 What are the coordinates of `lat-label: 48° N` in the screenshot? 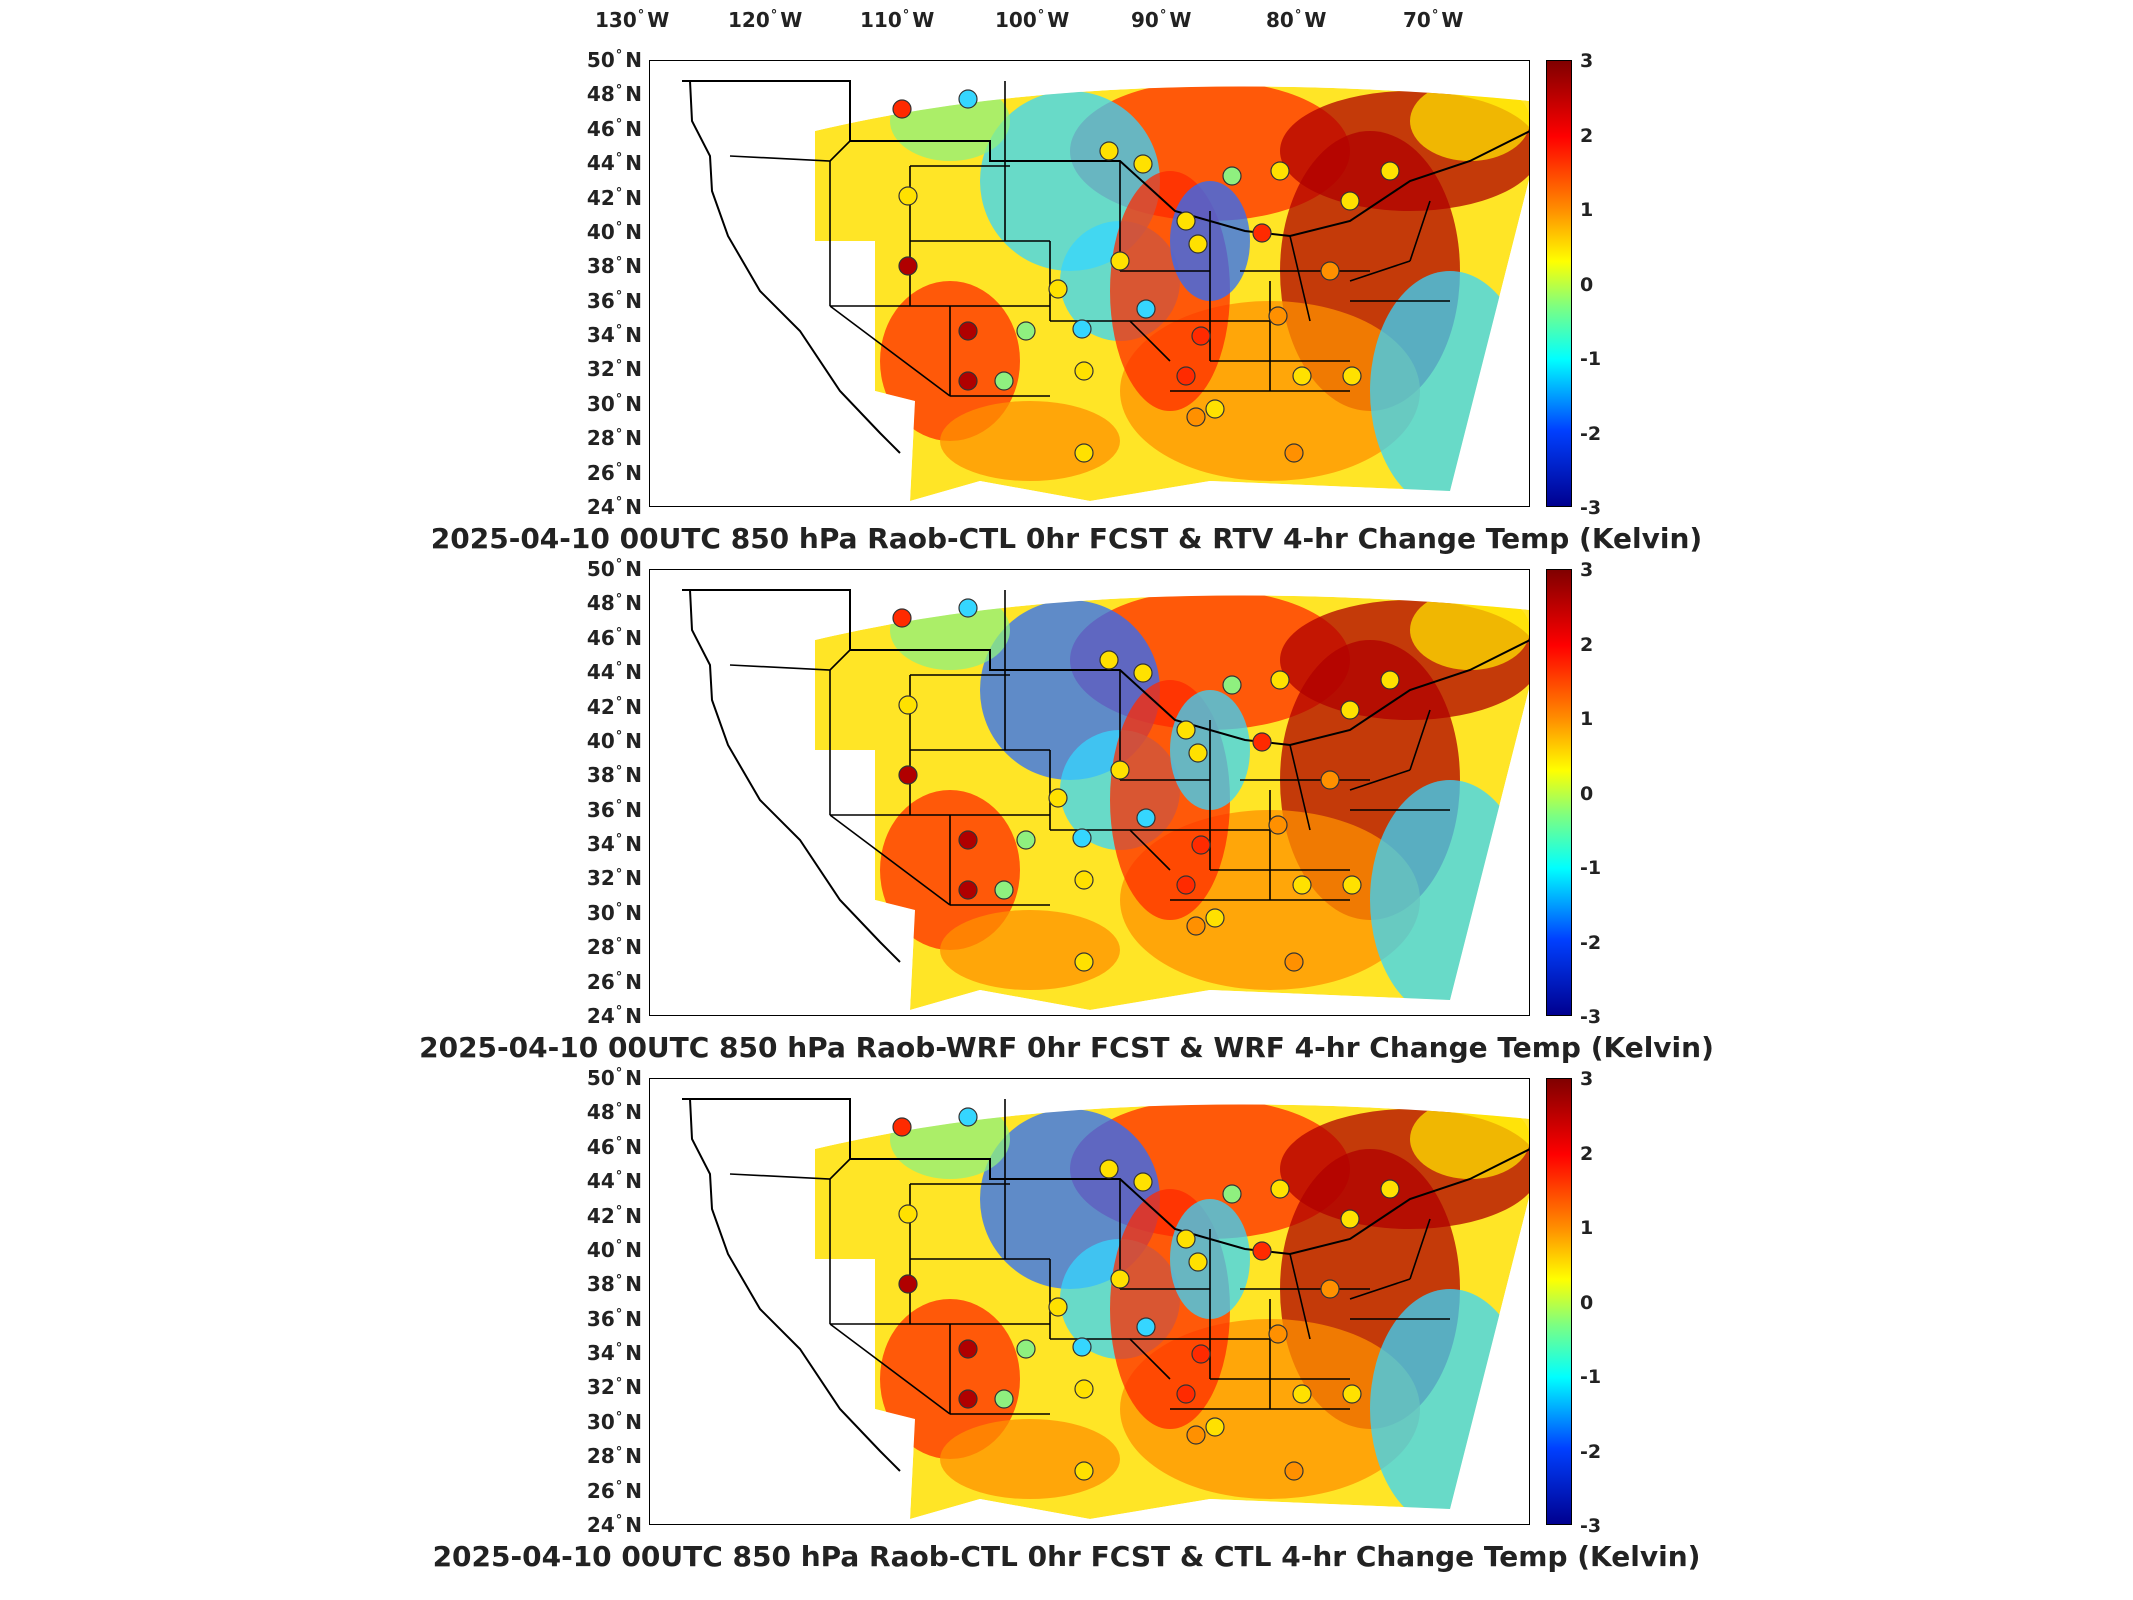 It's located at (614, 94).